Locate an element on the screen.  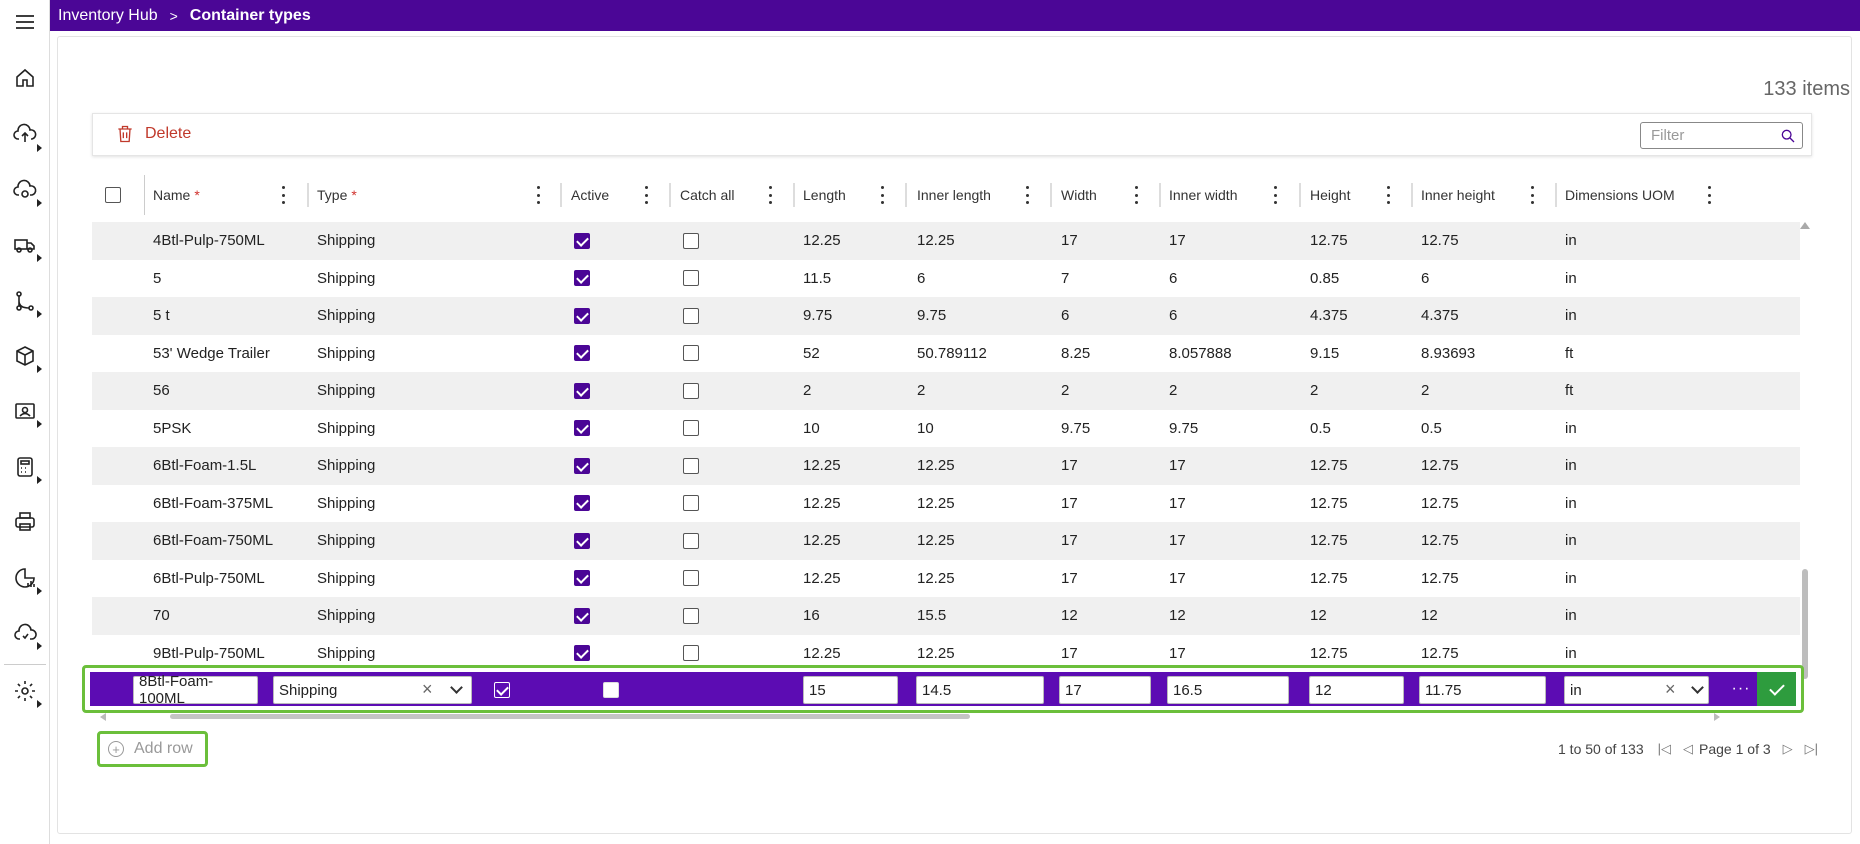
calculator-icon is located at coordinates (25, 467).